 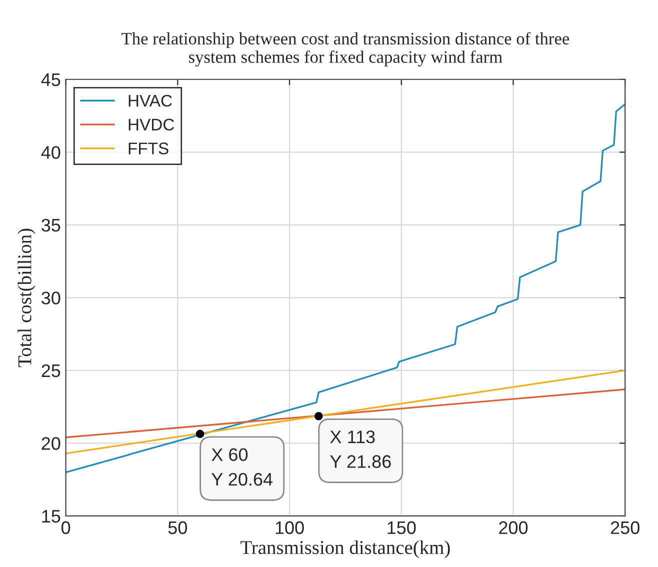 What do you see at coordinates (50, 80) in the screenshot?
I see `y-tick-label: 45` at bounding box center [50, 80].